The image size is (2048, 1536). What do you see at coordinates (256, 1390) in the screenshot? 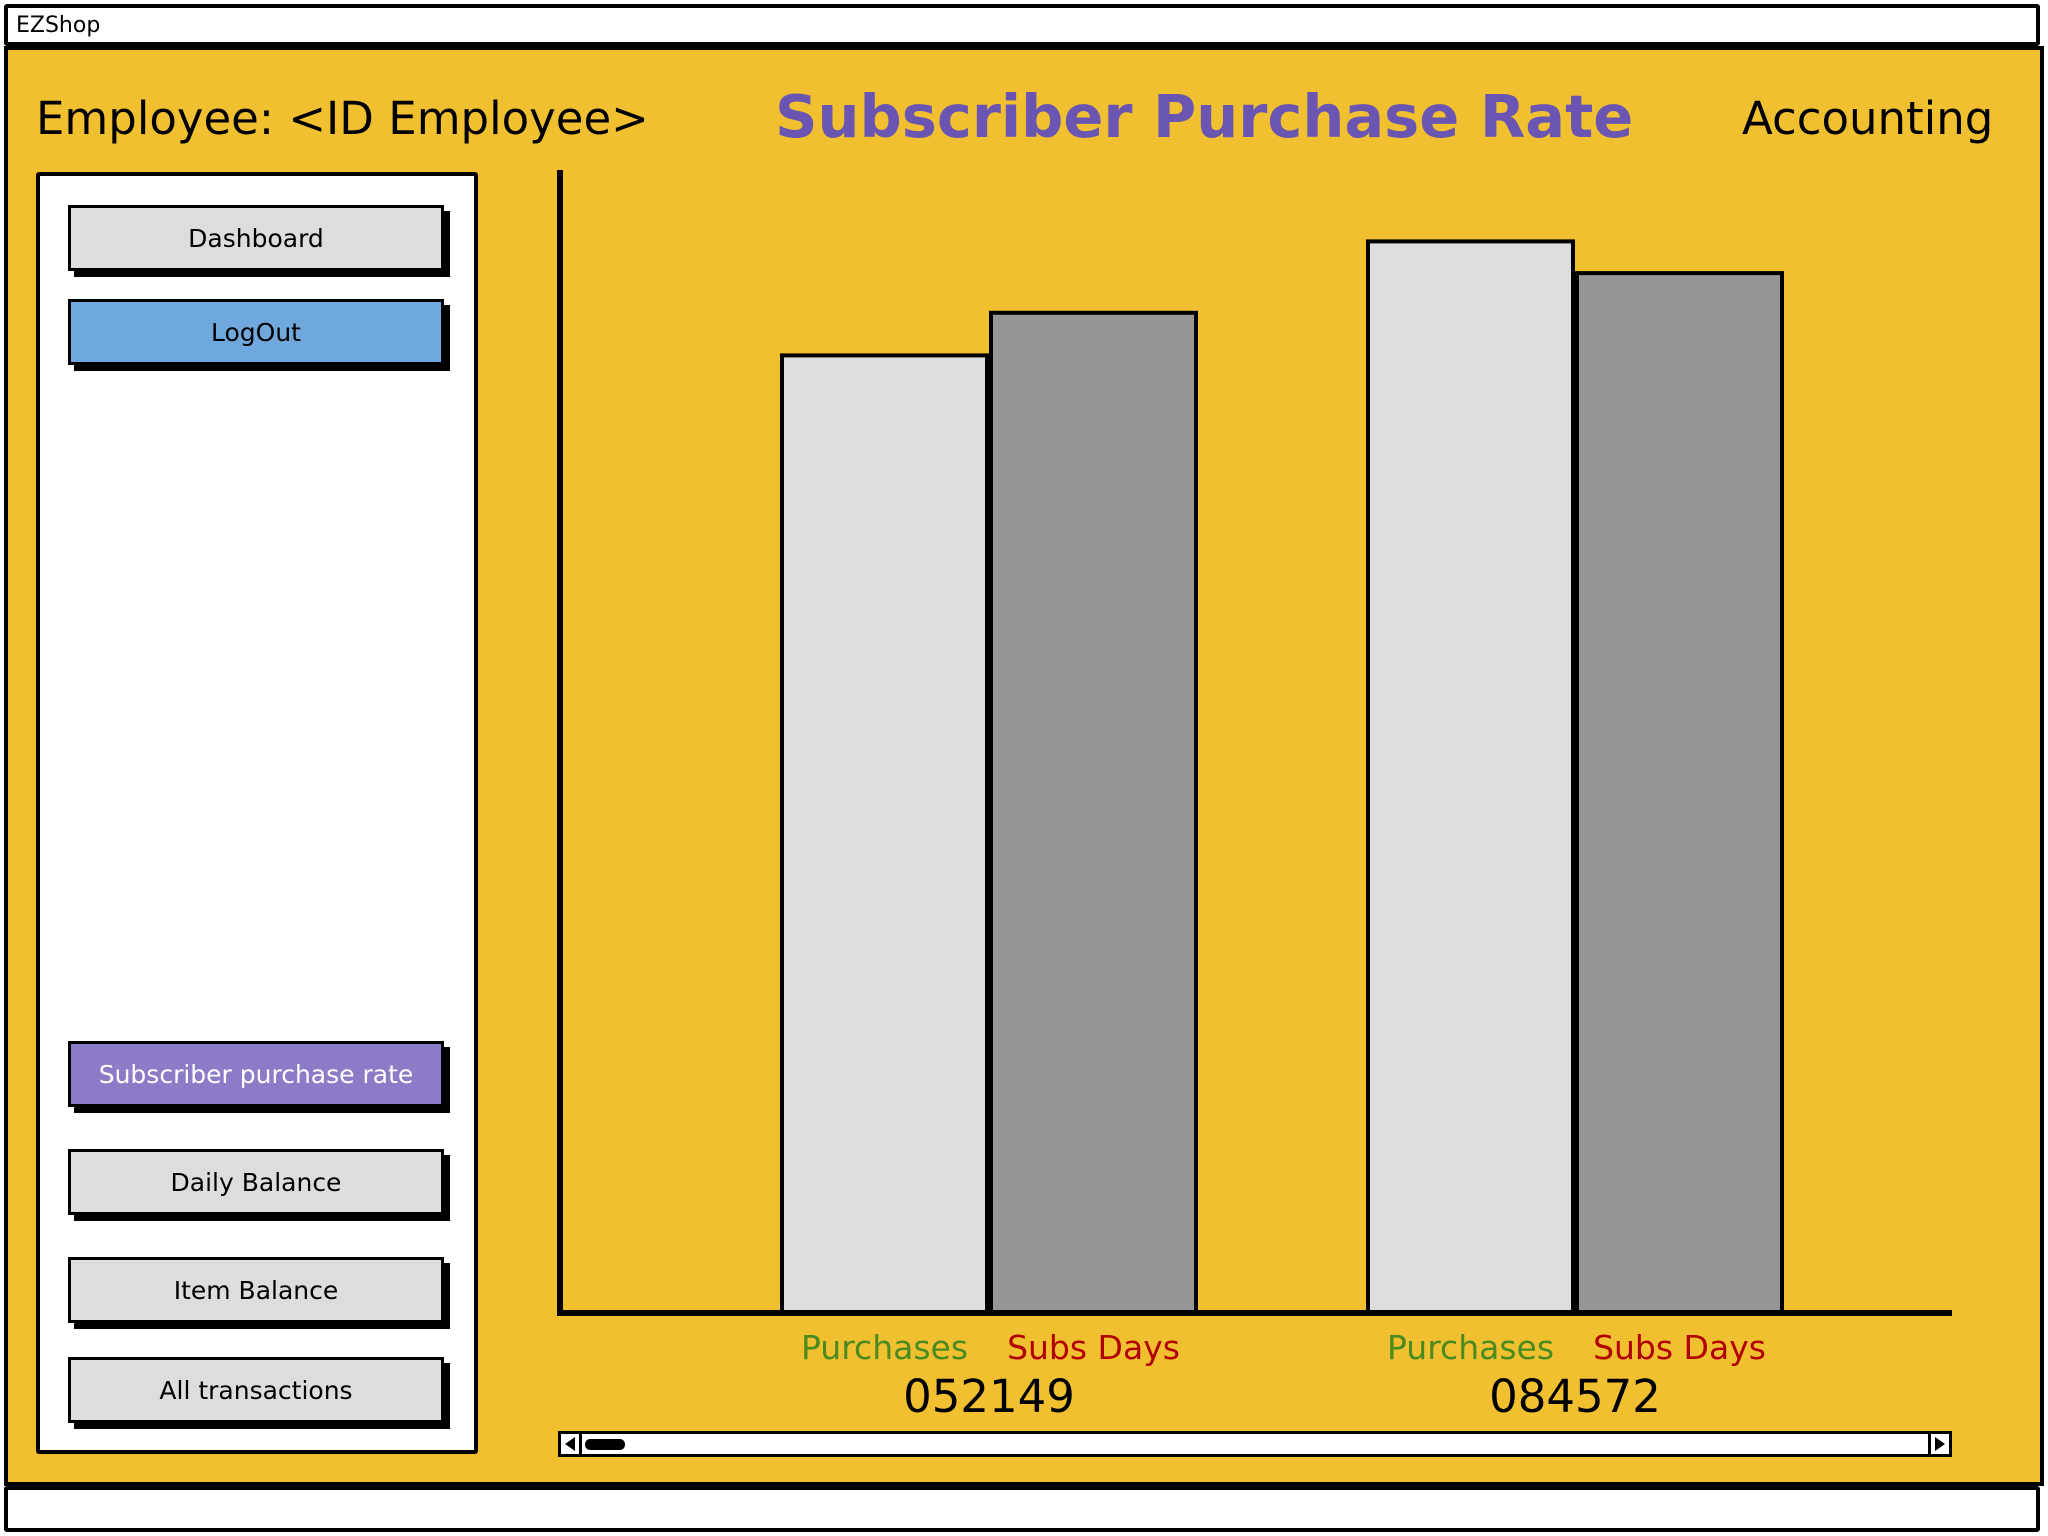
I see `all-transactions-button: All transactions` at bounding box center [256, 1390].